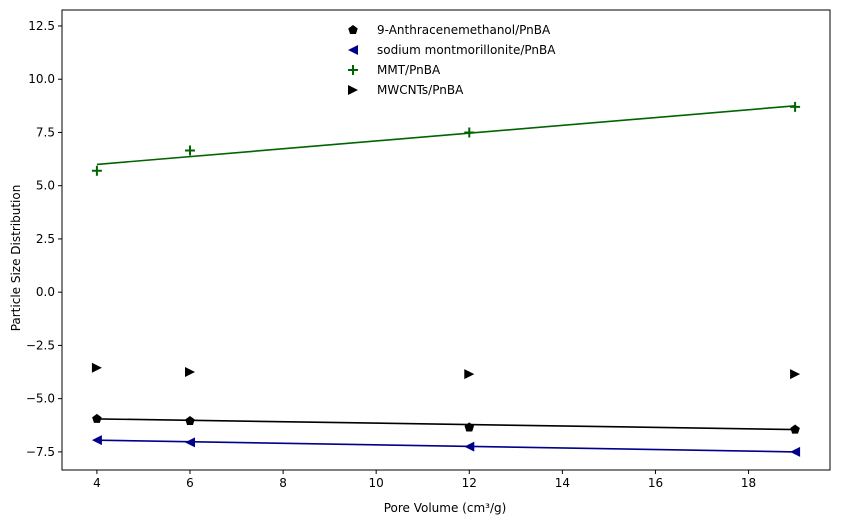 The image size is (857, 525). I want to click on x-tick-label: 18, so click(748, 483).